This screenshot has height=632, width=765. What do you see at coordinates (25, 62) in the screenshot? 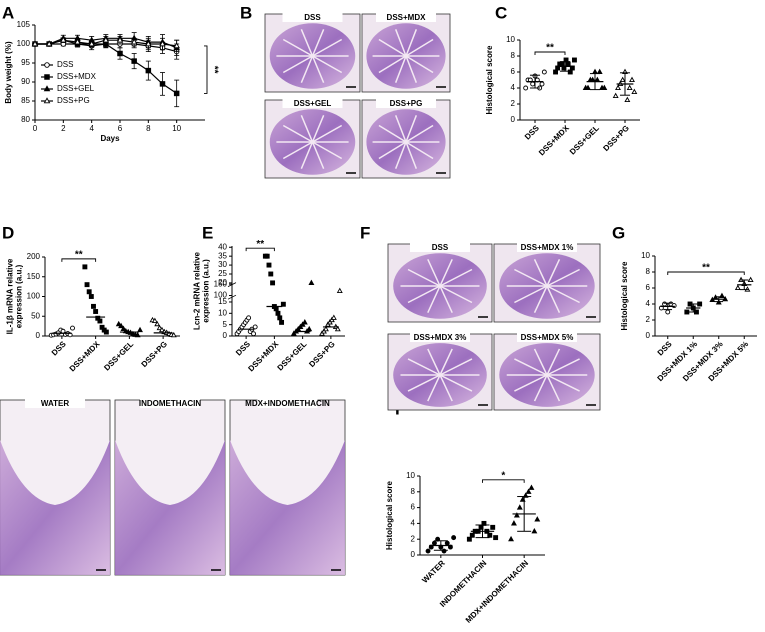
I see `y-tick-label: 95` at bounding box center [25, 62].